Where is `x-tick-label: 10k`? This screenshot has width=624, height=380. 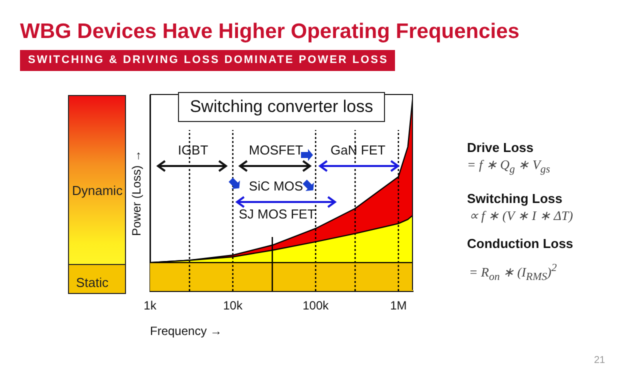
x-tick-label: 10k is located at coordinates (233, 305).